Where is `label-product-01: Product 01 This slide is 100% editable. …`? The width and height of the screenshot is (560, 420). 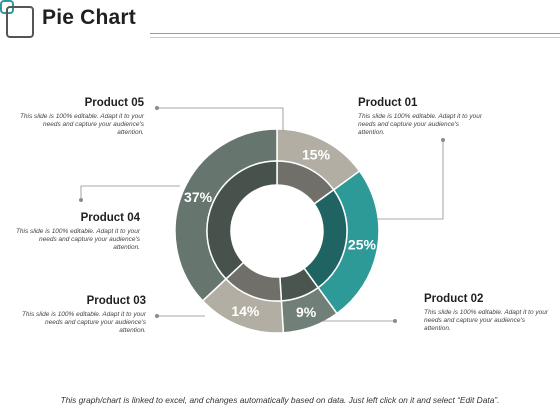
label-product-01: Product 01 This slide is 100% editable. … is located at coordinates (422, 117).